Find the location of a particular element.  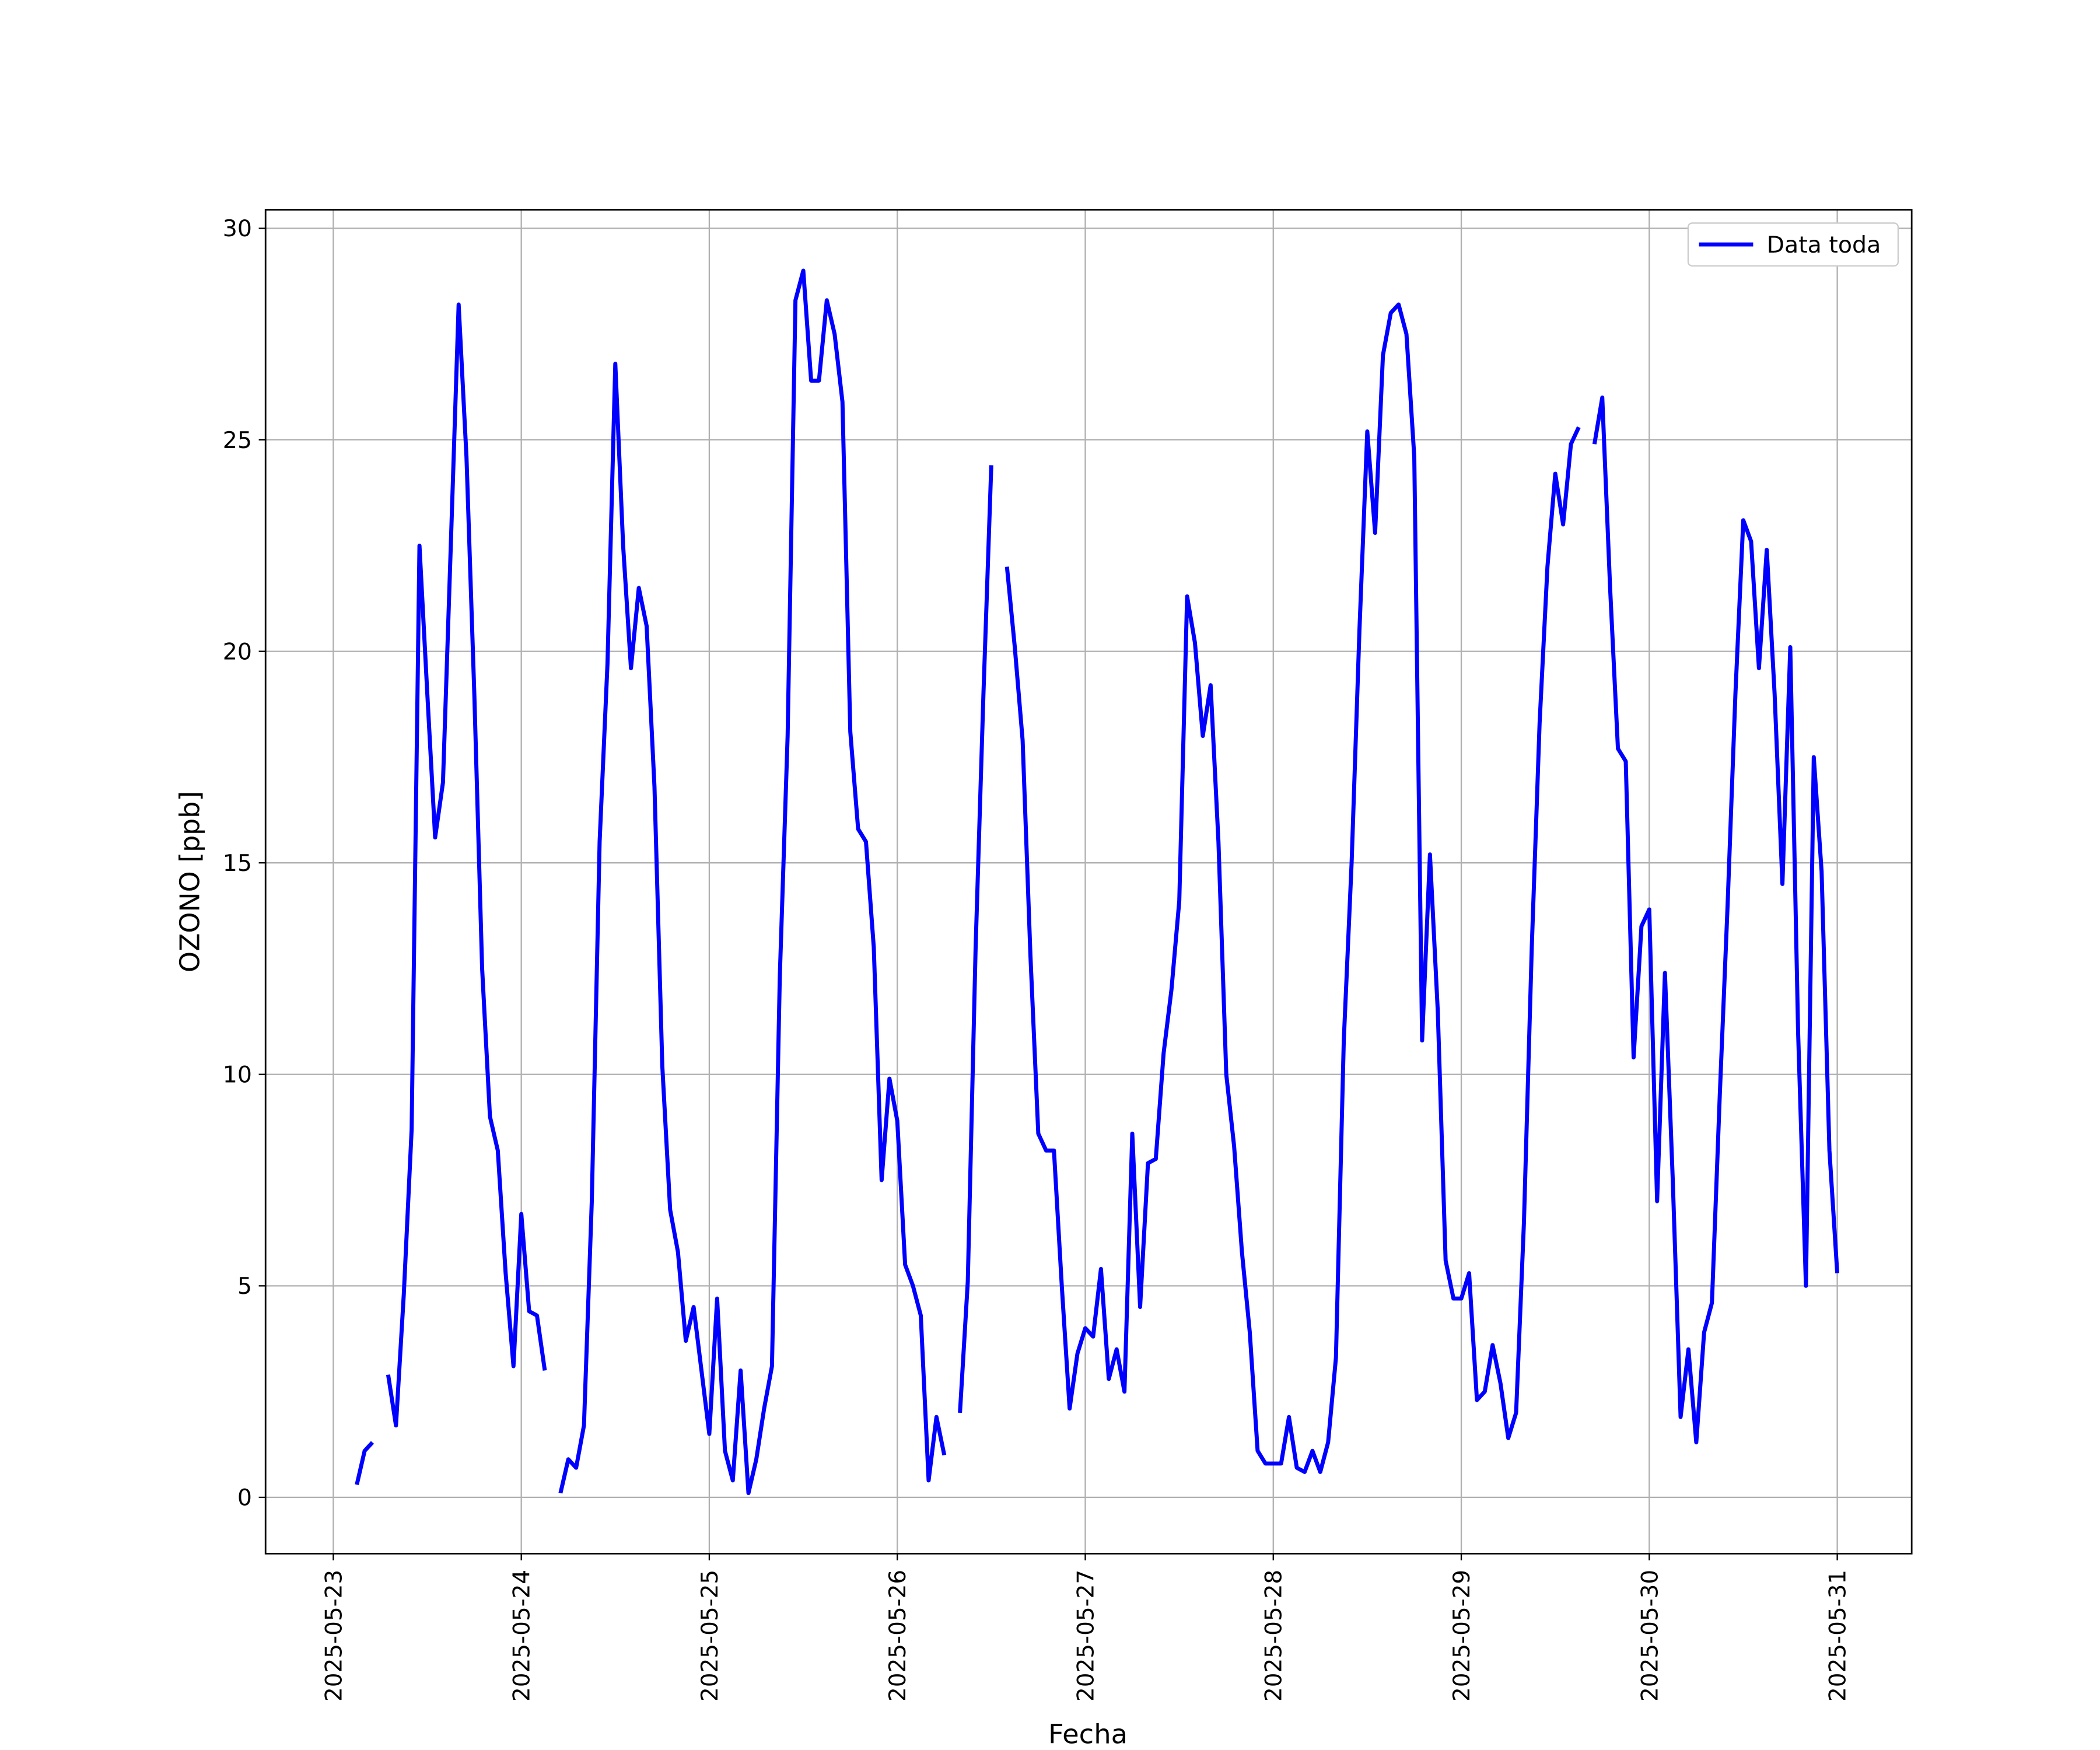

y-axis-label: OZONO [ppb] is located at coordinates (189, 881).